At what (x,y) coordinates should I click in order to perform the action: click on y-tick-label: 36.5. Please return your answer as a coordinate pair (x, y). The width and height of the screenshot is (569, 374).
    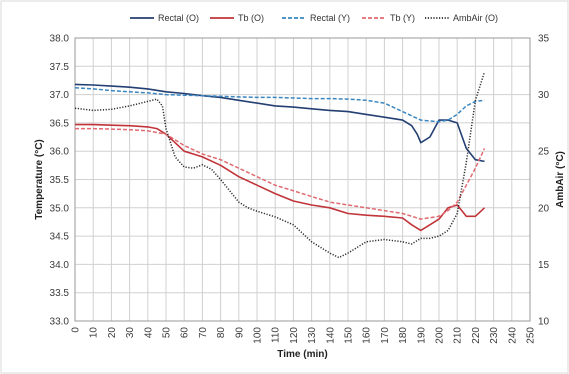
    Looking at the image, I should click on (60, 123).